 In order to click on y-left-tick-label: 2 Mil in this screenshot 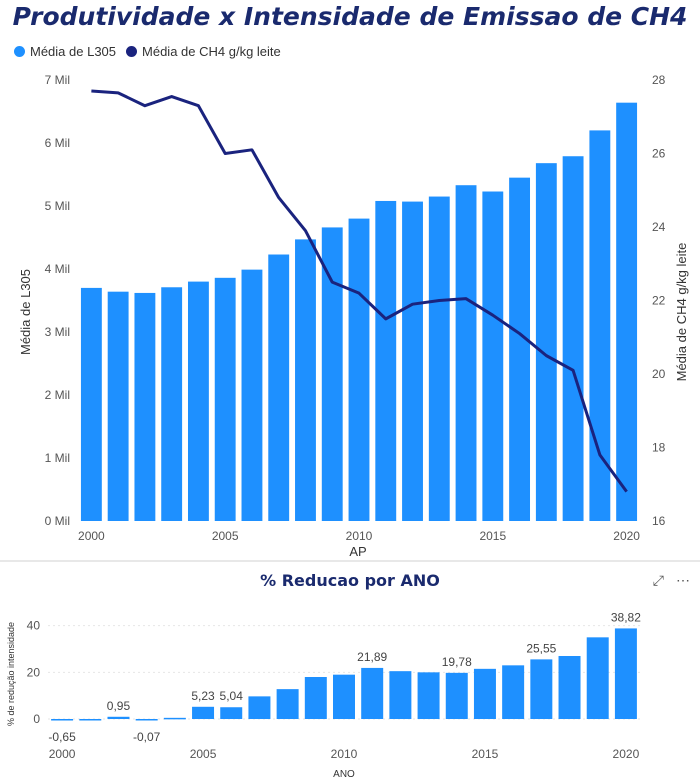, I will do `click(57, 395)`.